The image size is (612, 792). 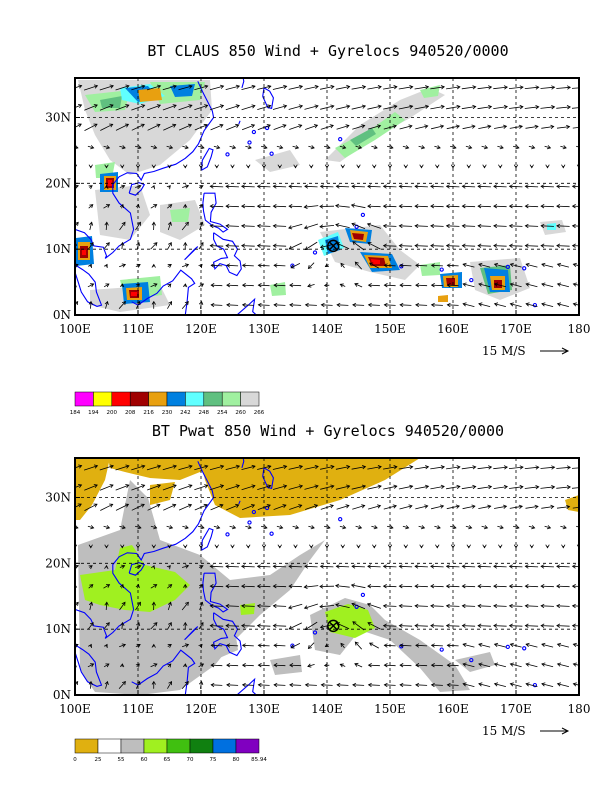 I want to click on colorbar-label: 70, so click(x=190, y=760).